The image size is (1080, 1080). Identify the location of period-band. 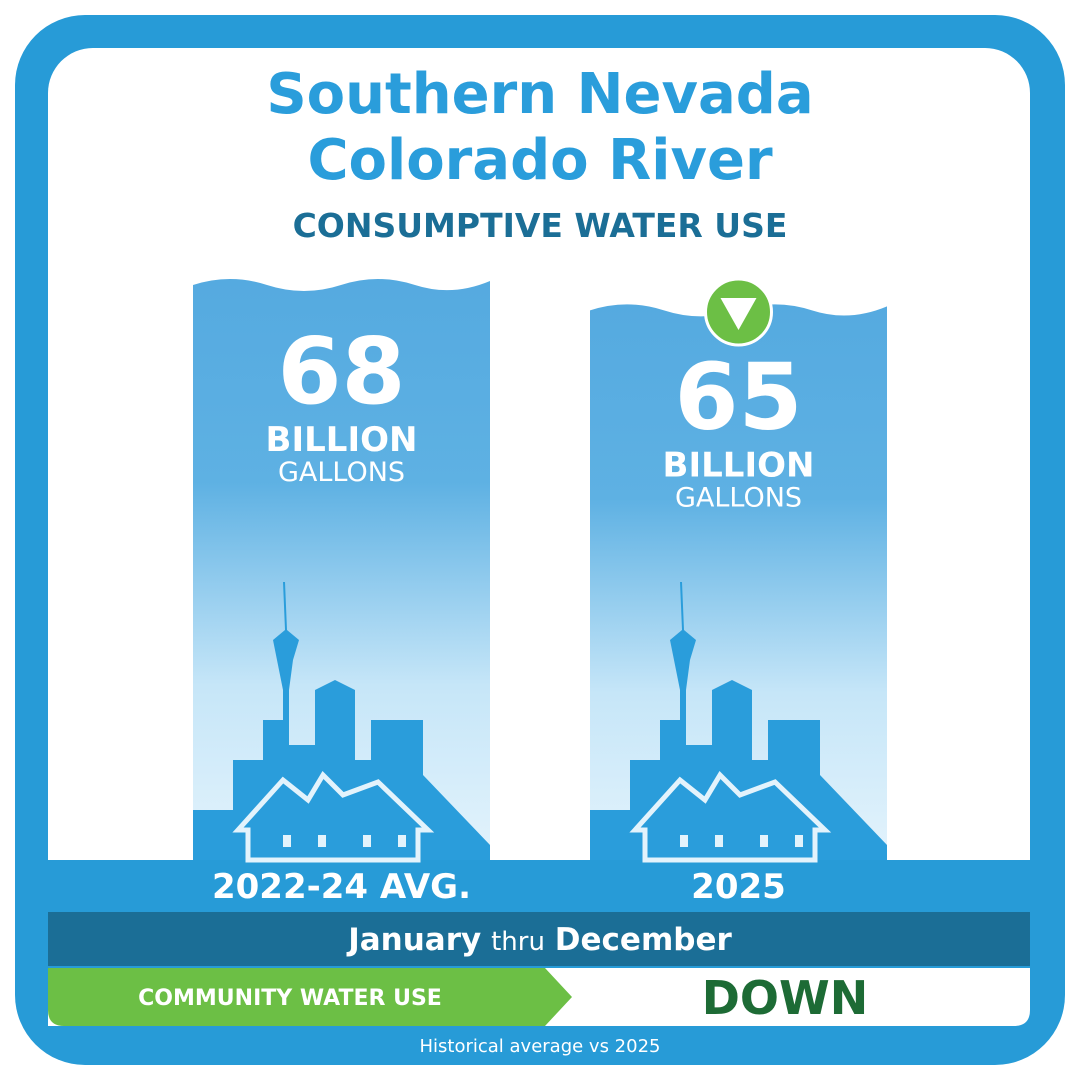
(539, 939).